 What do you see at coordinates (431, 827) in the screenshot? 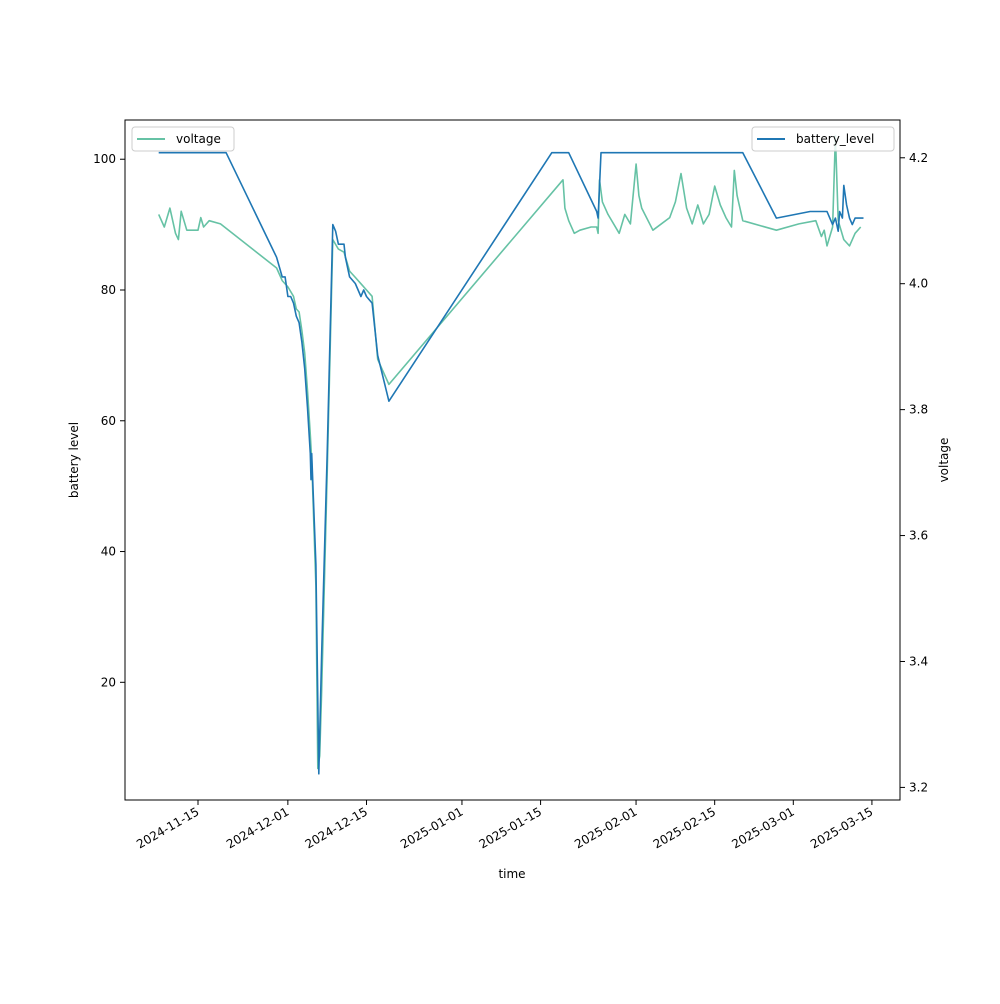
I see `x-tick-label: 2025-01-01` at bounding box center [431, 827].